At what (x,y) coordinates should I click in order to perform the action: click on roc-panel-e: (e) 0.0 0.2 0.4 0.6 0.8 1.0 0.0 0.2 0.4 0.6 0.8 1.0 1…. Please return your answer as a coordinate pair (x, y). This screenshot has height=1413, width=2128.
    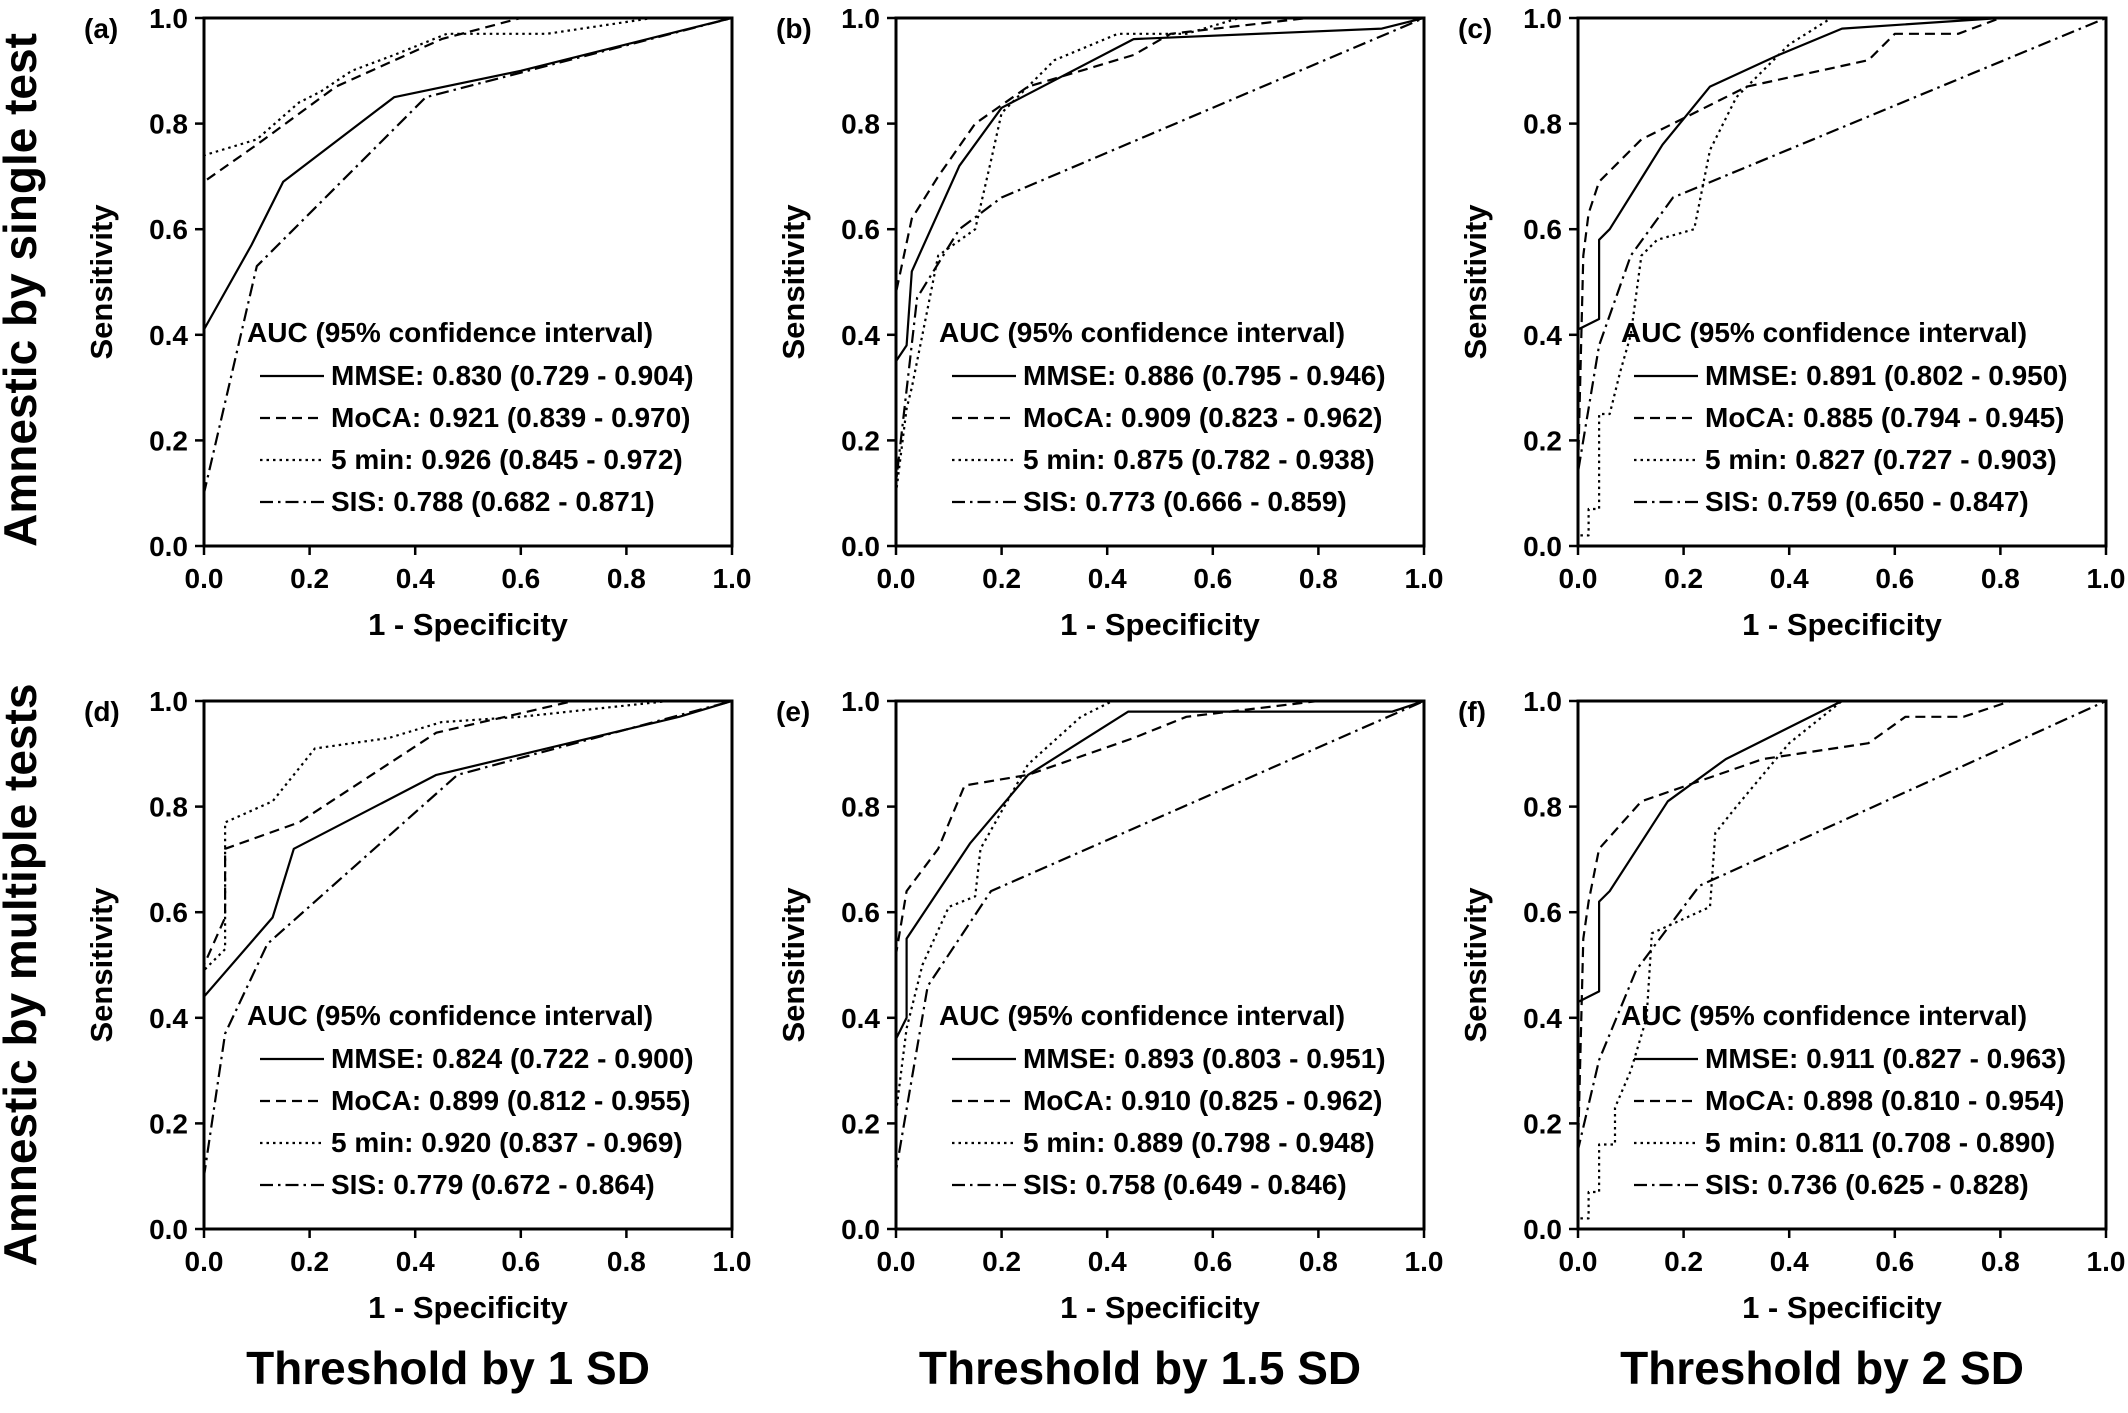
    Looking at the image, I should click on (1109, 1005).